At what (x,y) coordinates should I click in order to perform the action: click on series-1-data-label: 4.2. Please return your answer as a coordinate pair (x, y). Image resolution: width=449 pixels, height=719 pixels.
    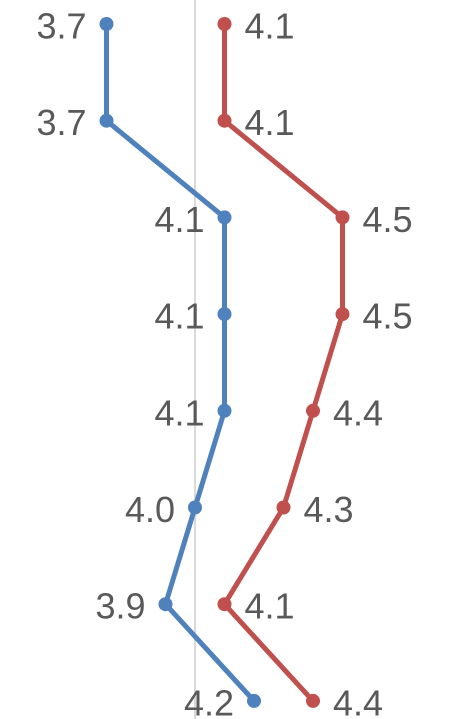
    Looking at the image, I should click on (209, 700).